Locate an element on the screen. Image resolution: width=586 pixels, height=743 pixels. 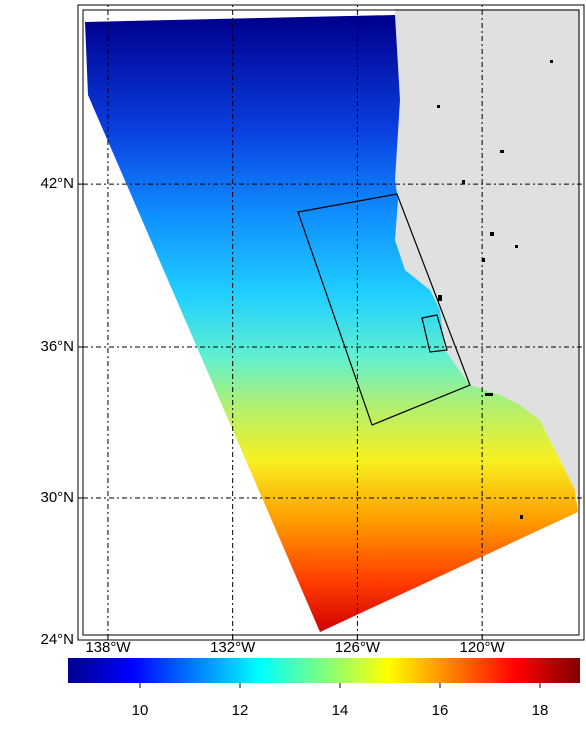
colorbar-tick-label: 16 is located at coordinates (440, 710).